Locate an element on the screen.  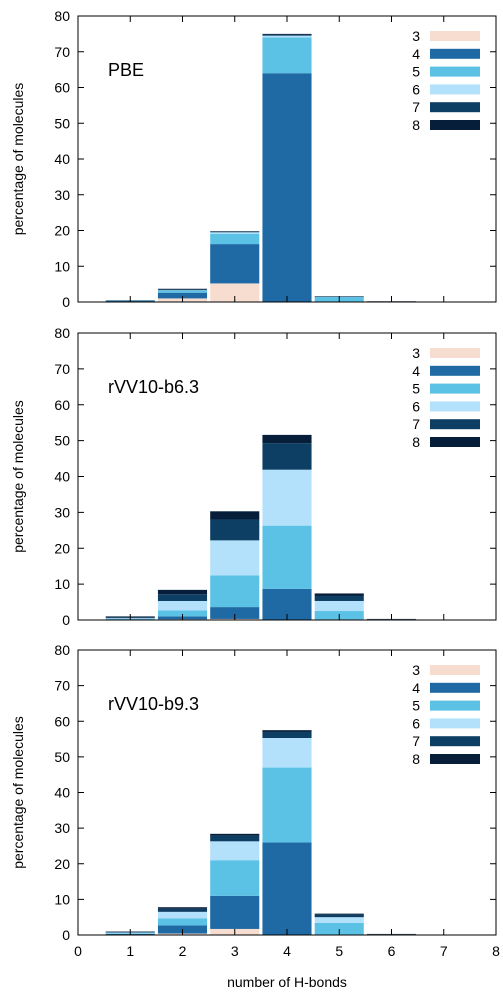
x-tick-label: 5 is located at coordinates (339, 951).